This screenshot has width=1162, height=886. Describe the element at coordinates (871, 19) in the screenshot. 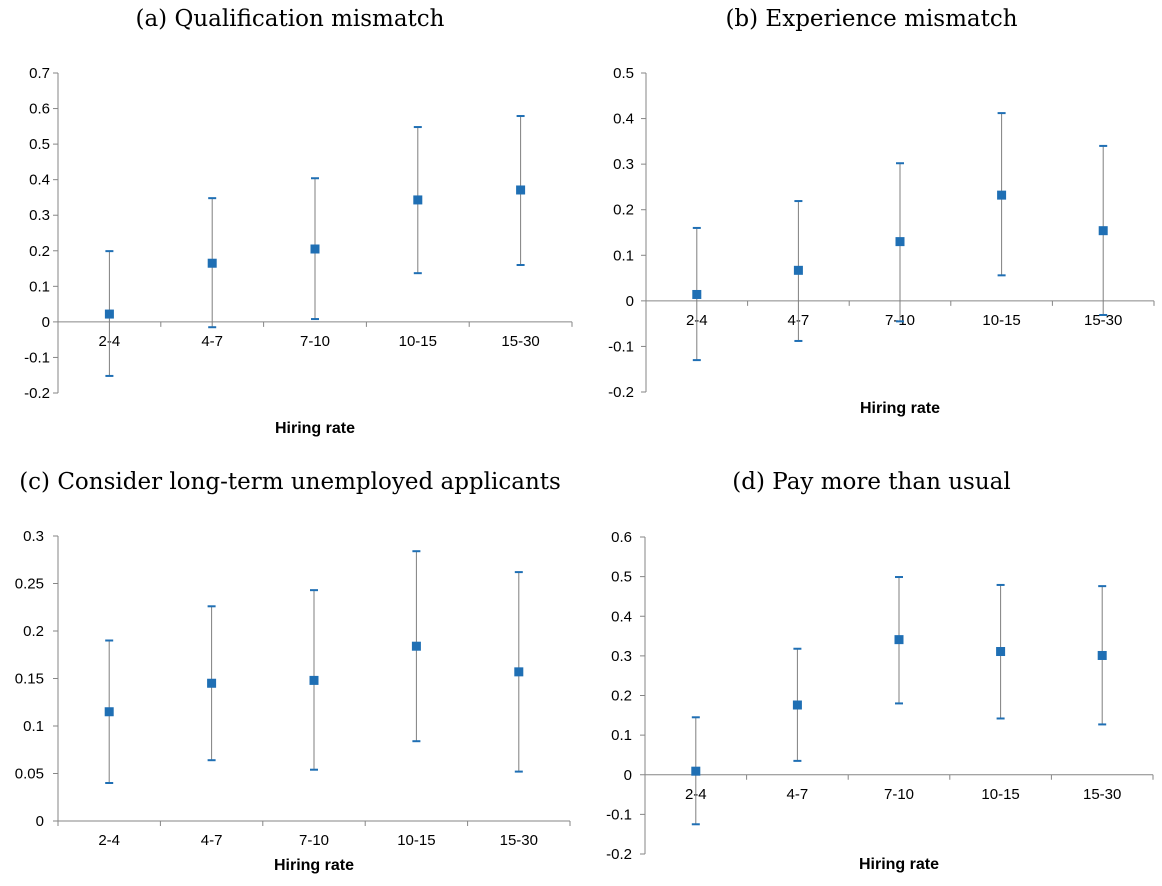

I see `chart-title: (b) Experience mismatch` at that location.